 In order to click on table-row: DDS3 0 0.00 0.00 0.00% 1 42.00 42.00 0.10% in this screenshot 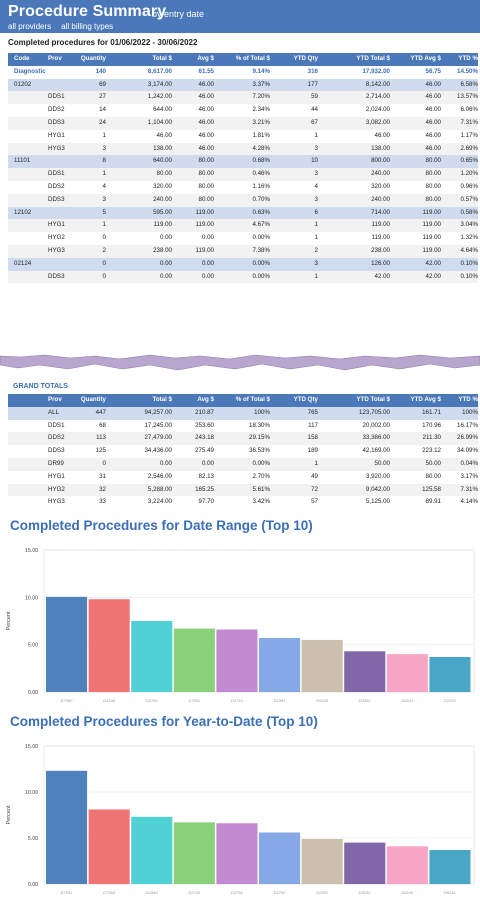, I will do `click(243, 277)`.